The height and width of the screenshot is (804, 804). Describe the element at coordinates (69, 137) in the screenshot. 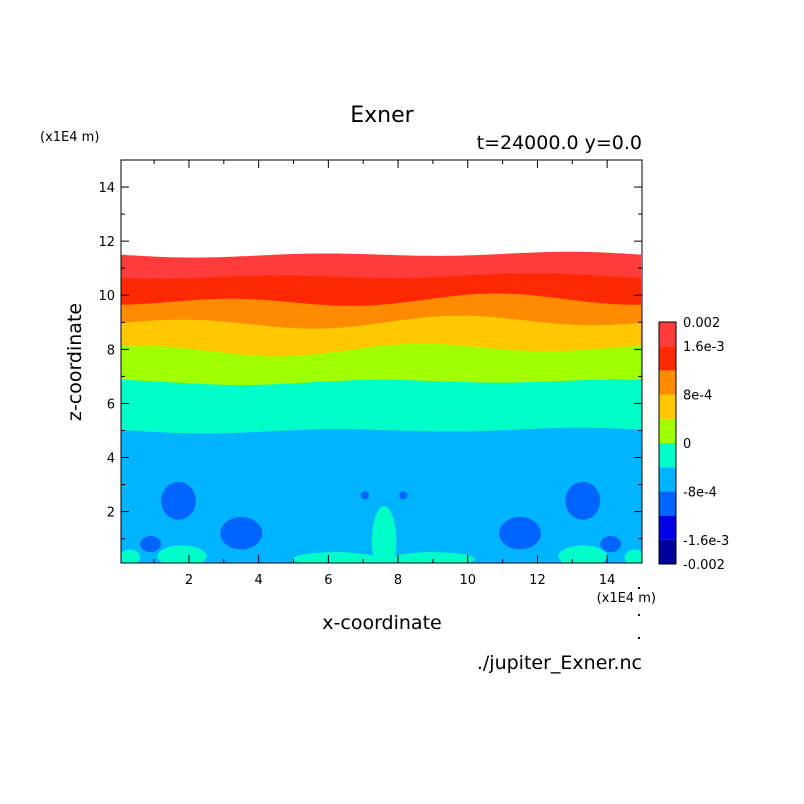

I see `y-unit-label: (x1E4 m)` at that location.